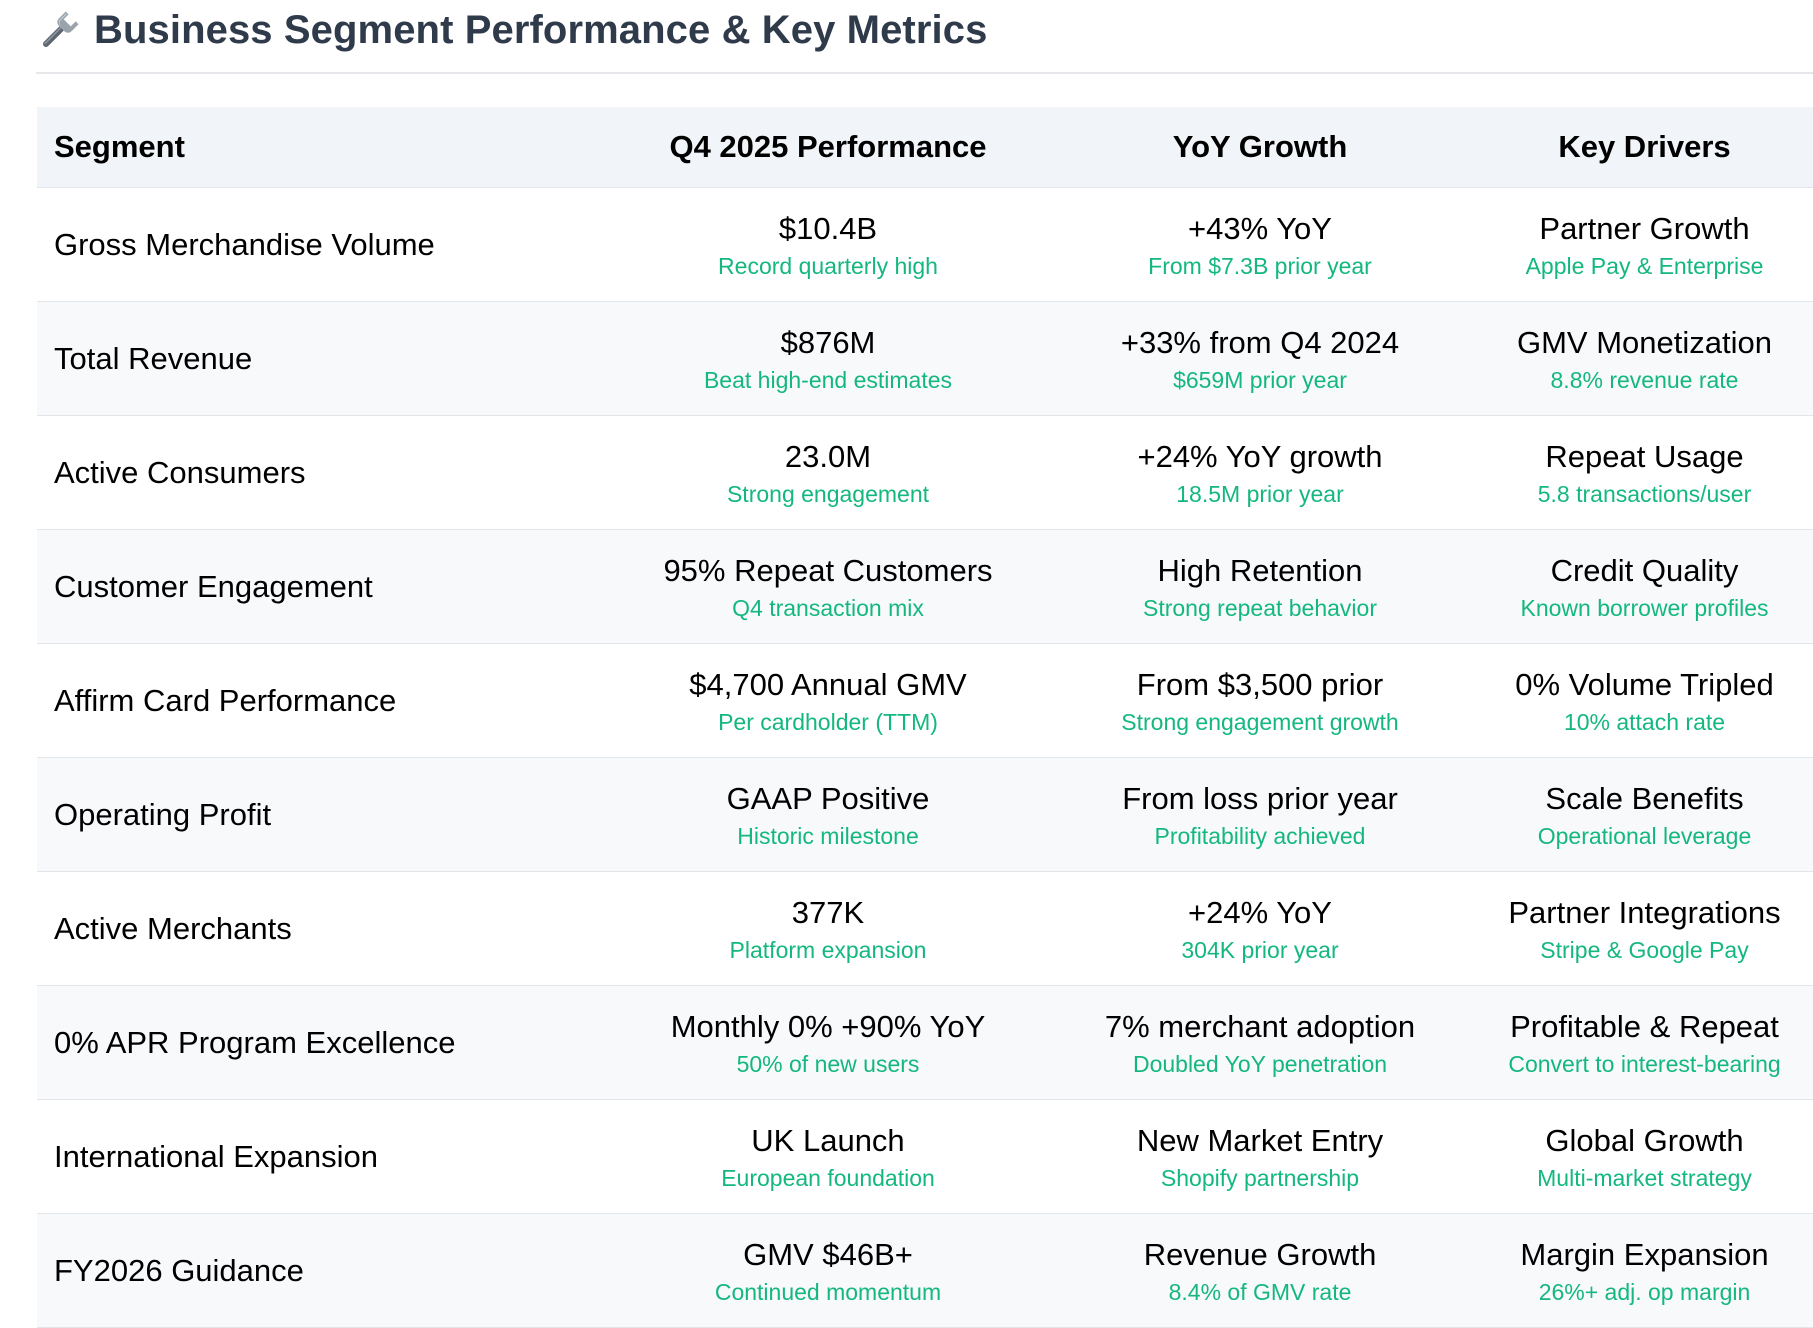 The height and width of the screenshot is (1328, 1813). I want to click on performance-value: $4,700 Annual GMV, so click(828, 684).